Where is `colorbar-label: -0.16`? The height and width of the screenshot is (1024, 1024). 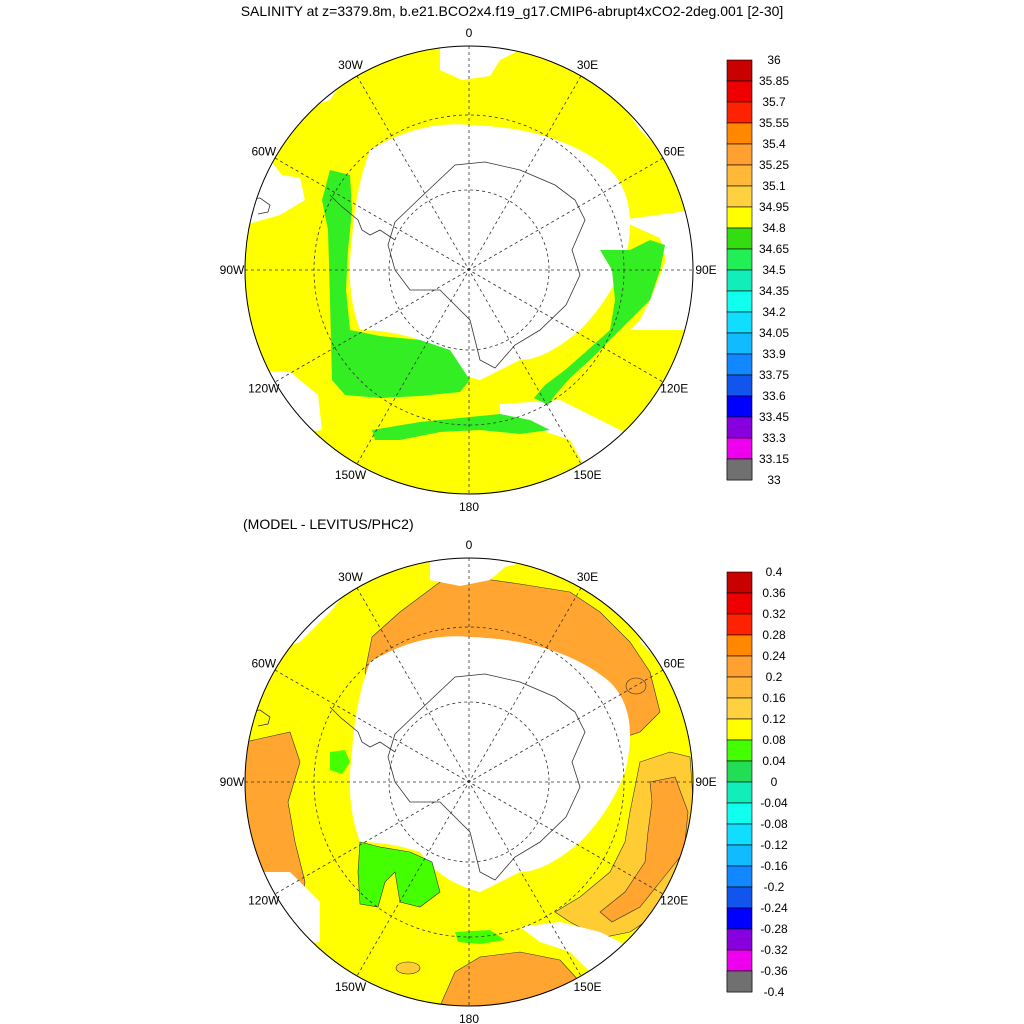
colorbar-label: -0.16 is located at coordinates (774, 866).